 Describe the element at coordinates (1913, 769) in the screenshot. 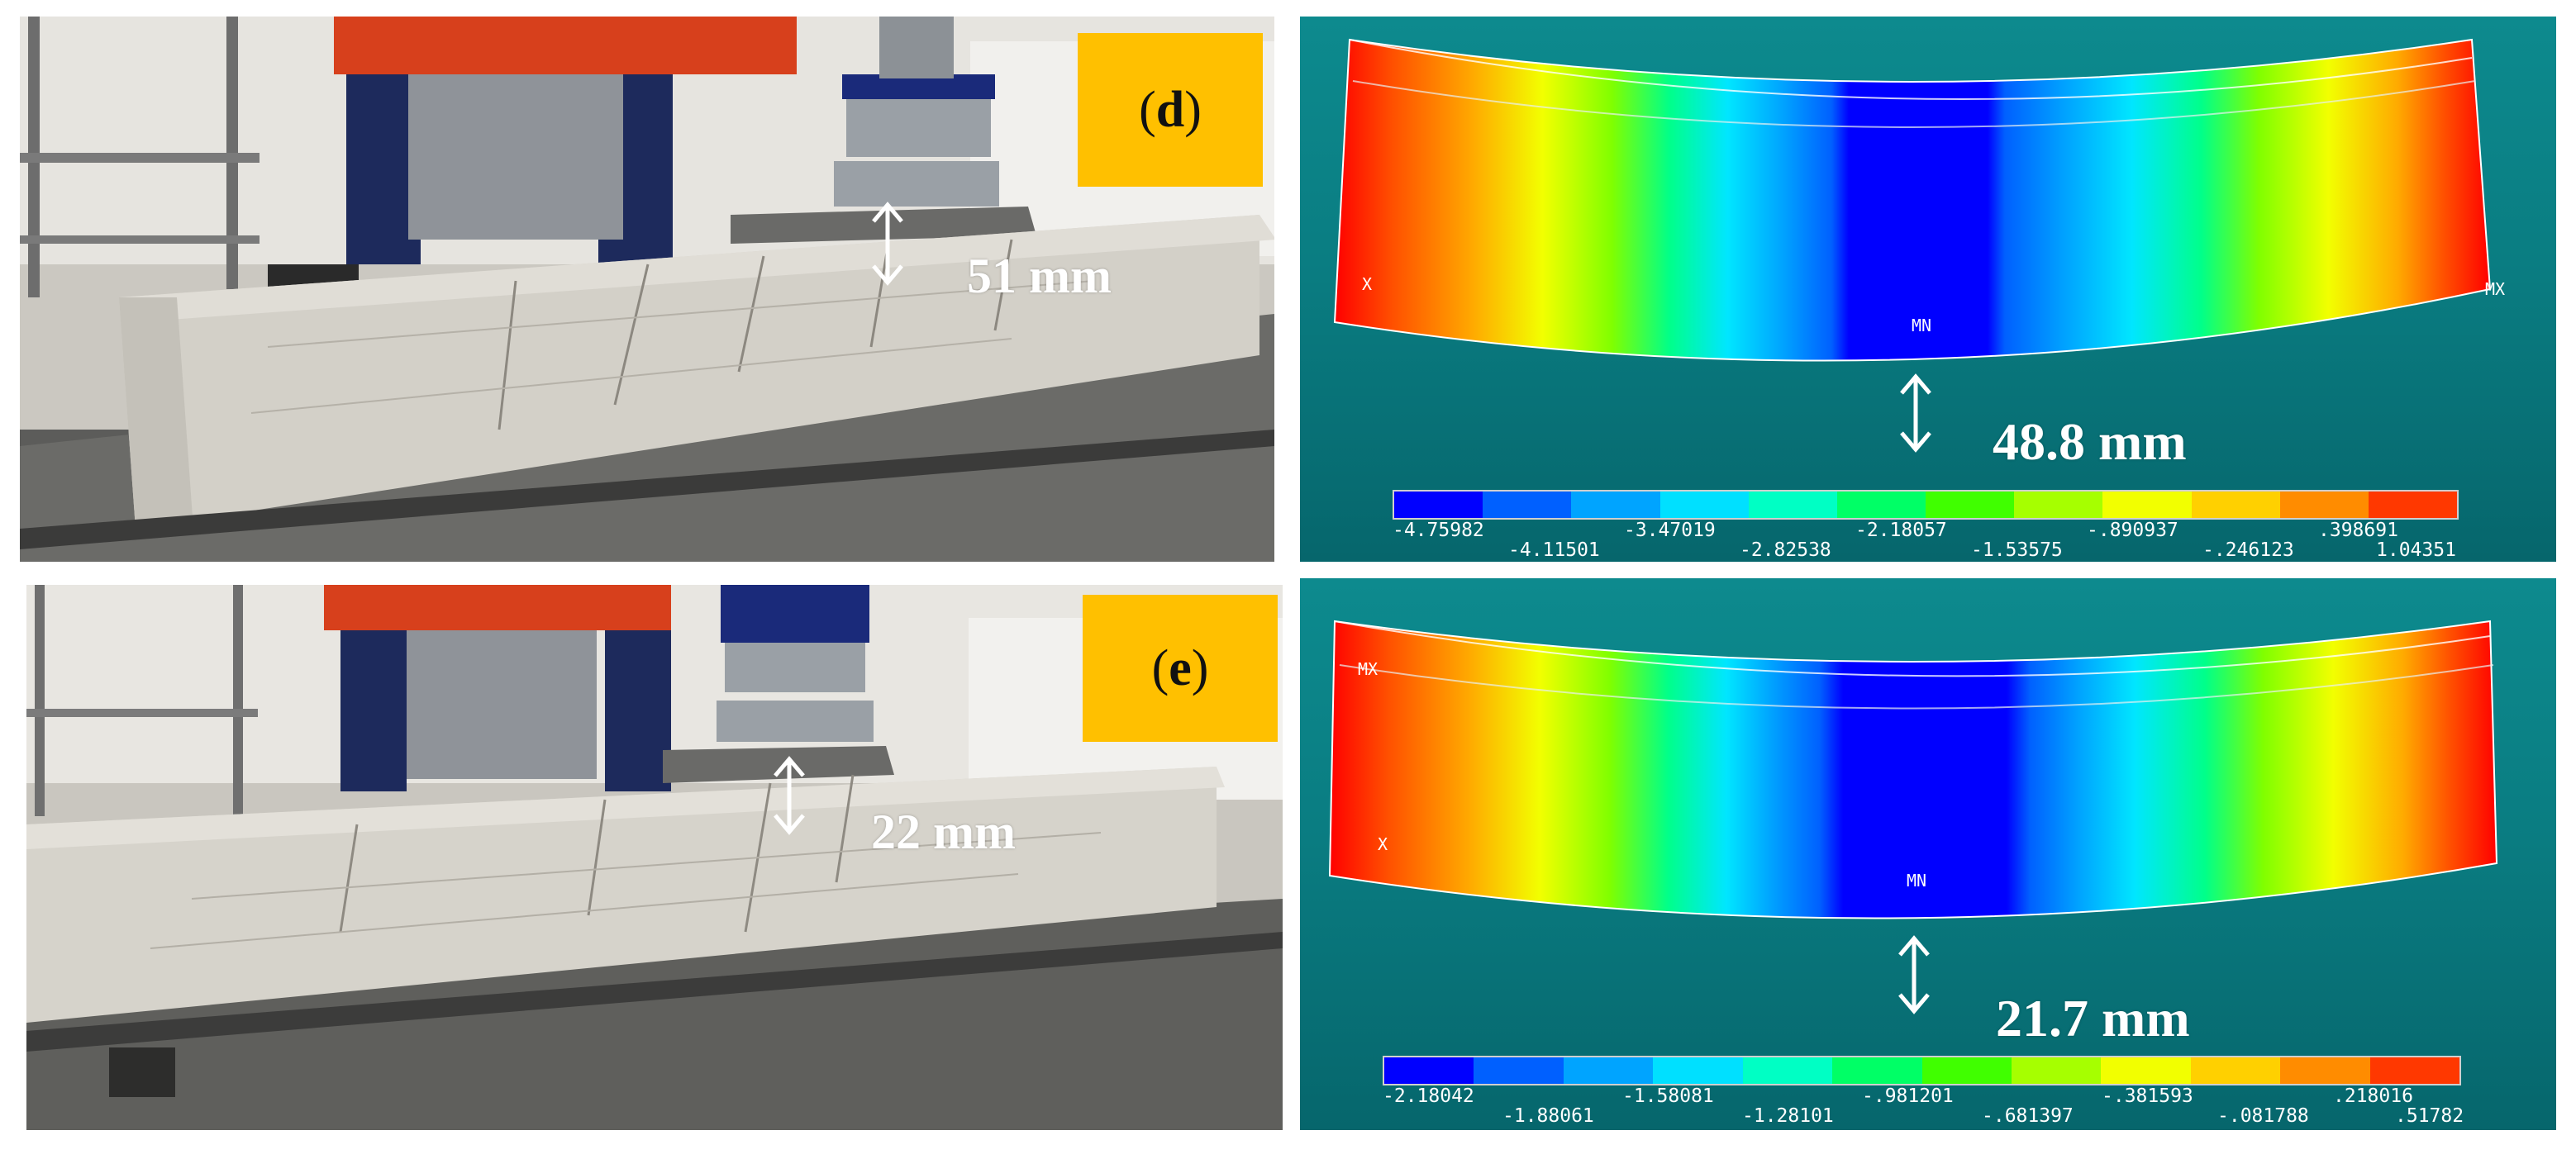

I see `fe-contour-beam-e` at that location.